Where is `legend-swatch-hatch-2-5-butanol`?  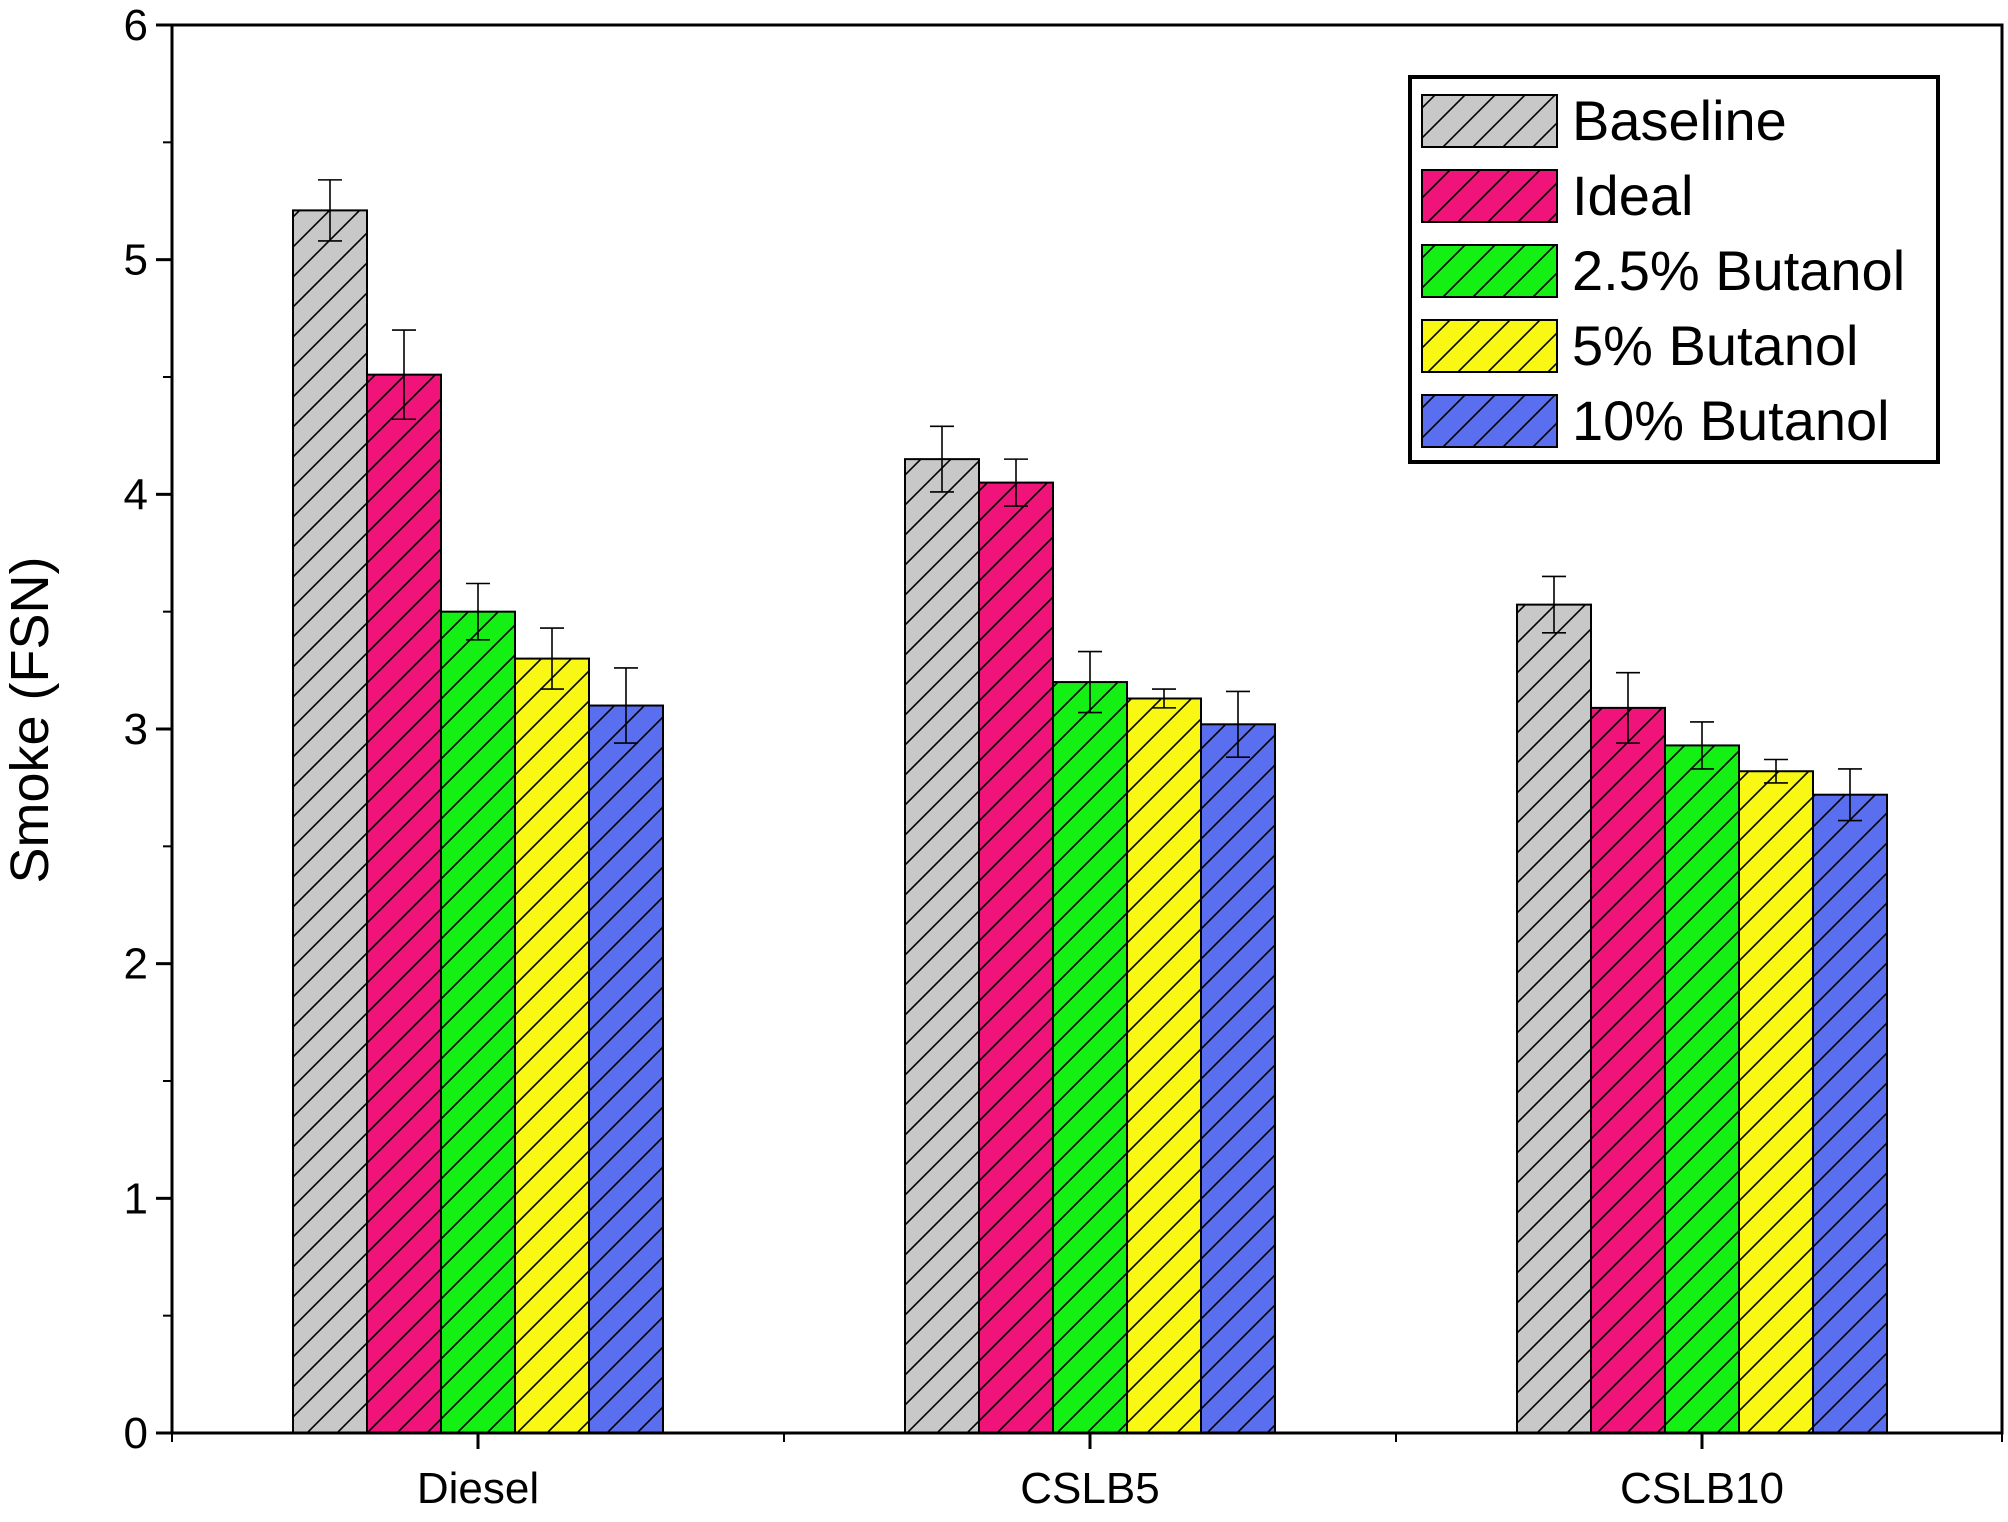 legend-swatch-hatch-2-5-butanol is located at coordinates (1489, 271).